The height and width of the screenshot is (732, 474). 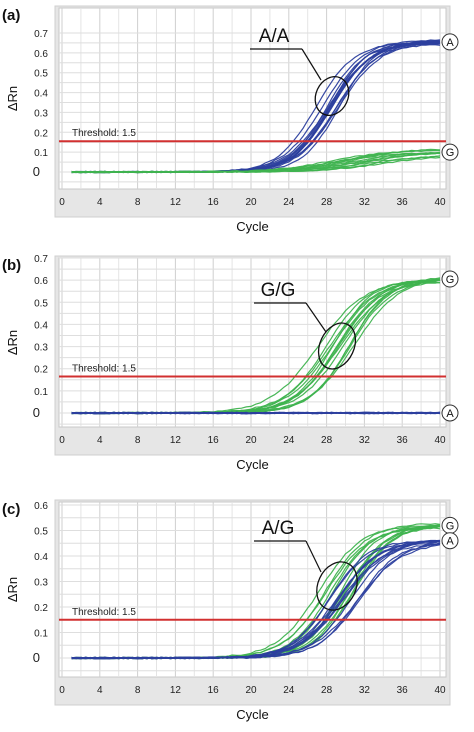 What do you see at coordinates (274, 36) in the screenshot?
I see `genotype-annotation: A/A` at bounding box center [274, 36].